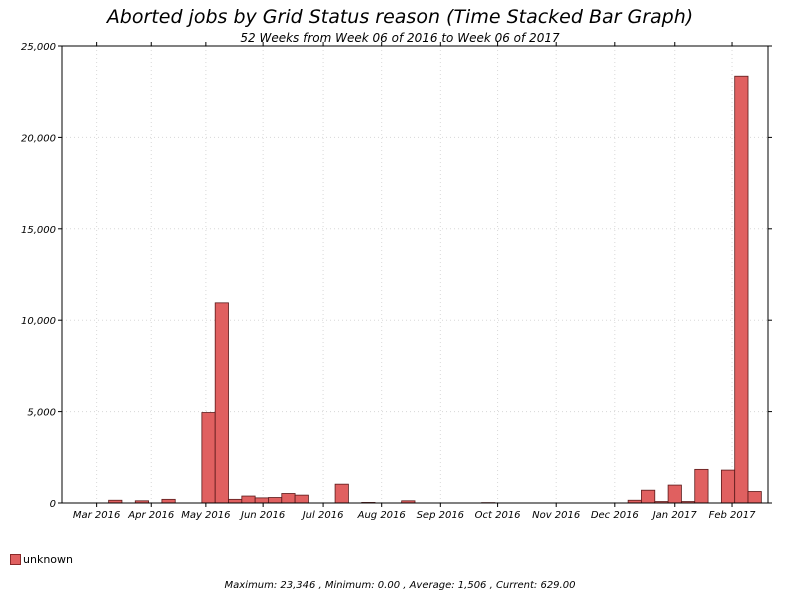 The image size is (800, 600). I want to click on legend: unknown, so click(41, 559).